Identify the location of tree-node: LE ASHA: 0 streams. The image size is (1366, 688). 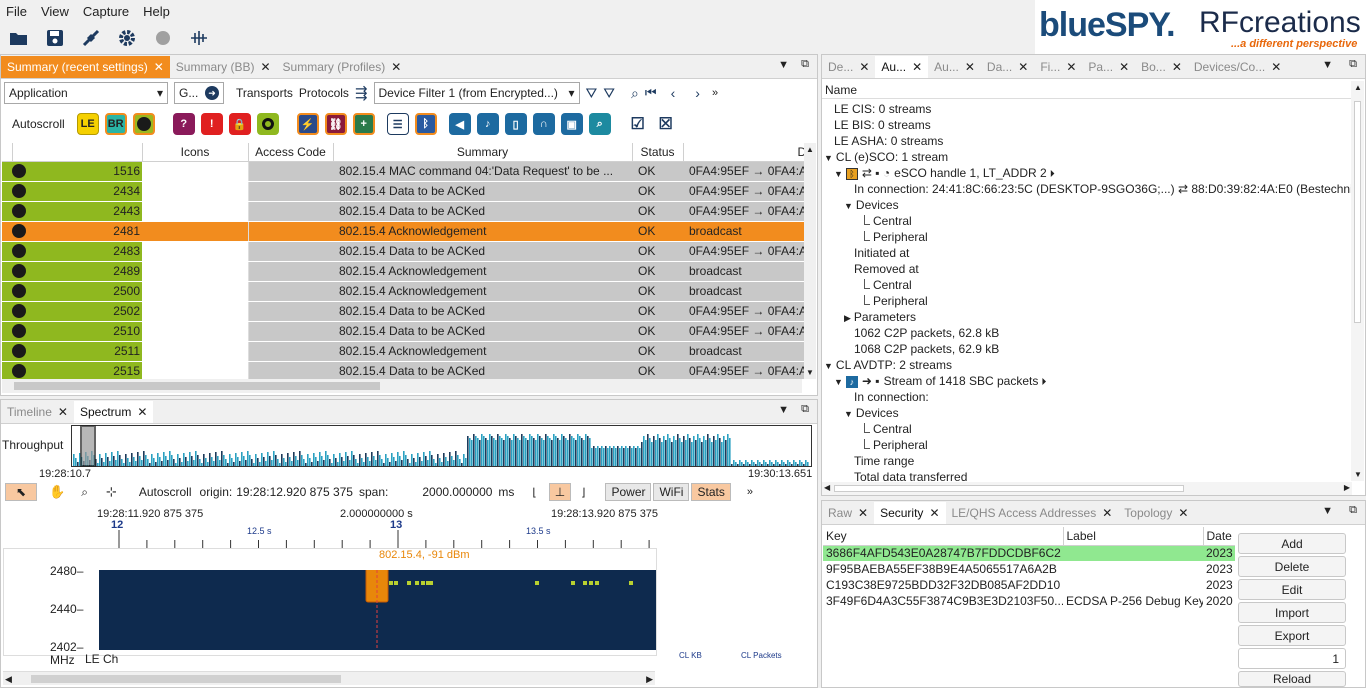
(889, 141).